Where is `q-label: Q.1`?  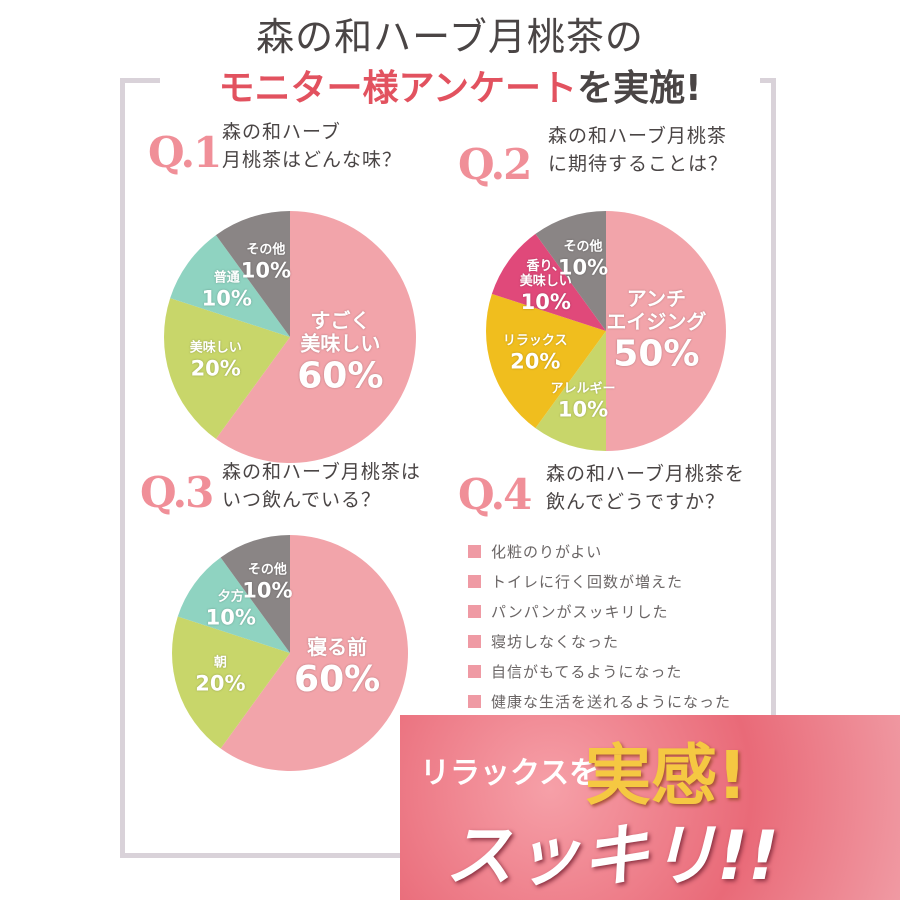 q-label: Q.1 is located at coordinates (185, 152).